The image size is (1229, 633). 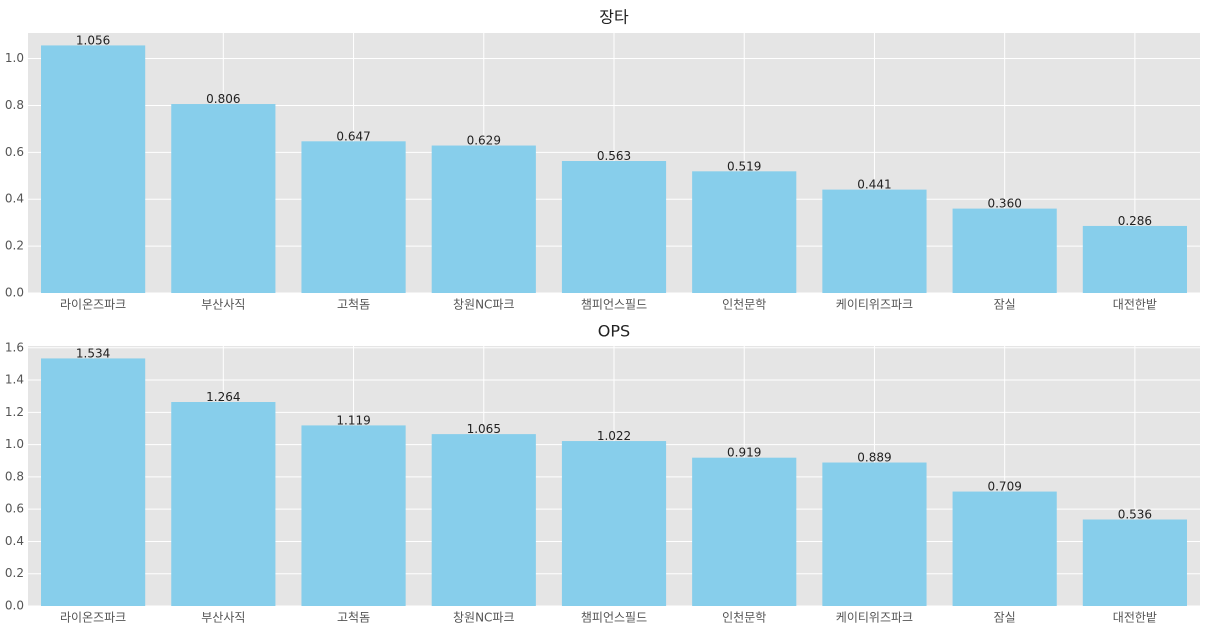 What do you see at coordinates (484, 429) in the screenshot?
I see `value-label: 1.065` at bounding box center [484, 429].